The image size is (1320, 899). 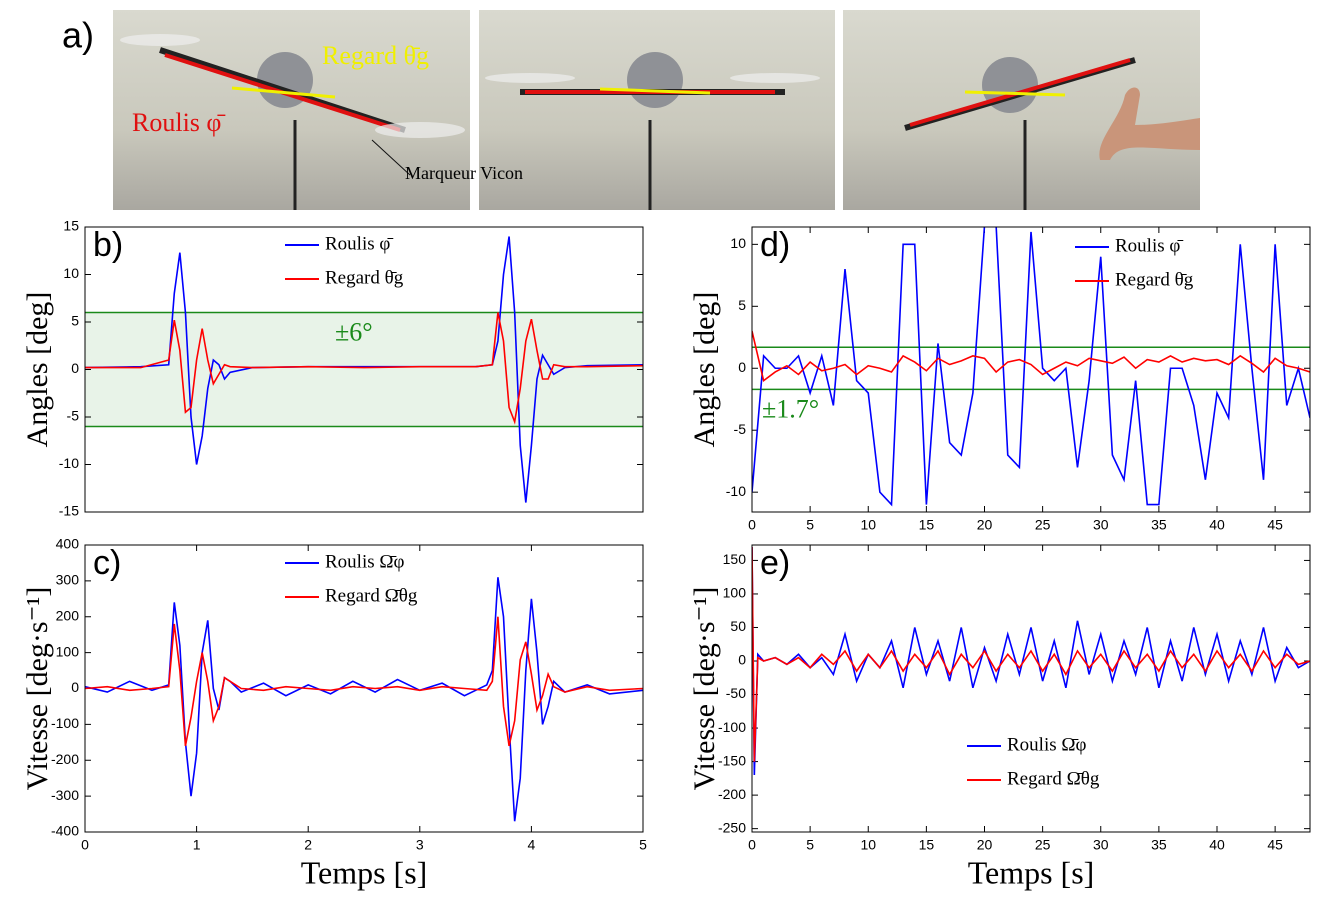 I want to click on x-tick-label: 4, so click(x=532, y=845).